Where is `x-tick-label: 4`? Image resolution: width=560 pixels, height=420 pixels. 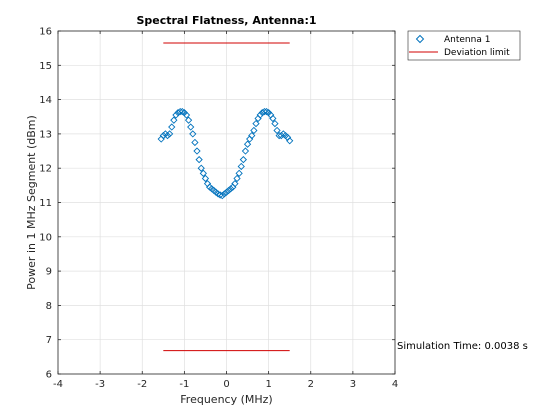 x-tick-label: 4 is located at coordinates (395, 384).